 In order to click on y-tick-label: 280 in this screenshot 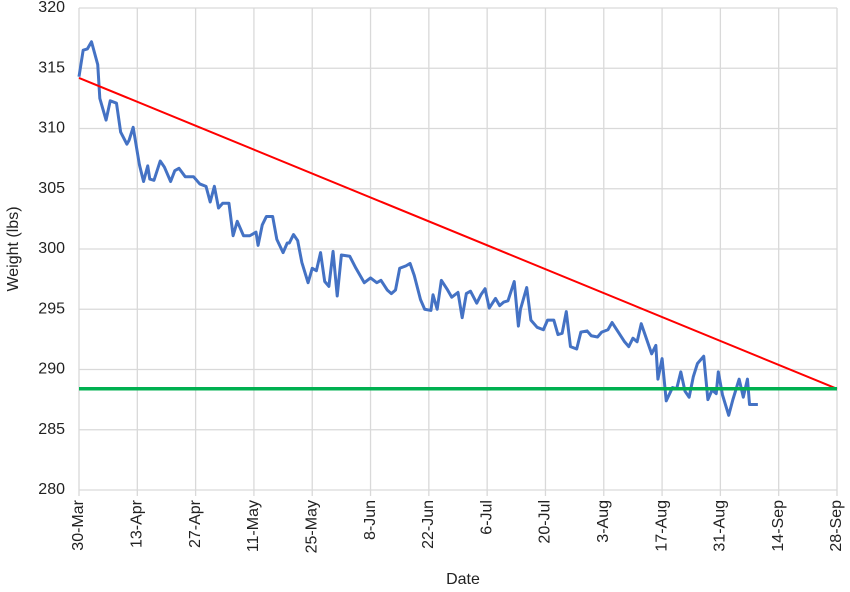, I will do `click(51, 489)`.